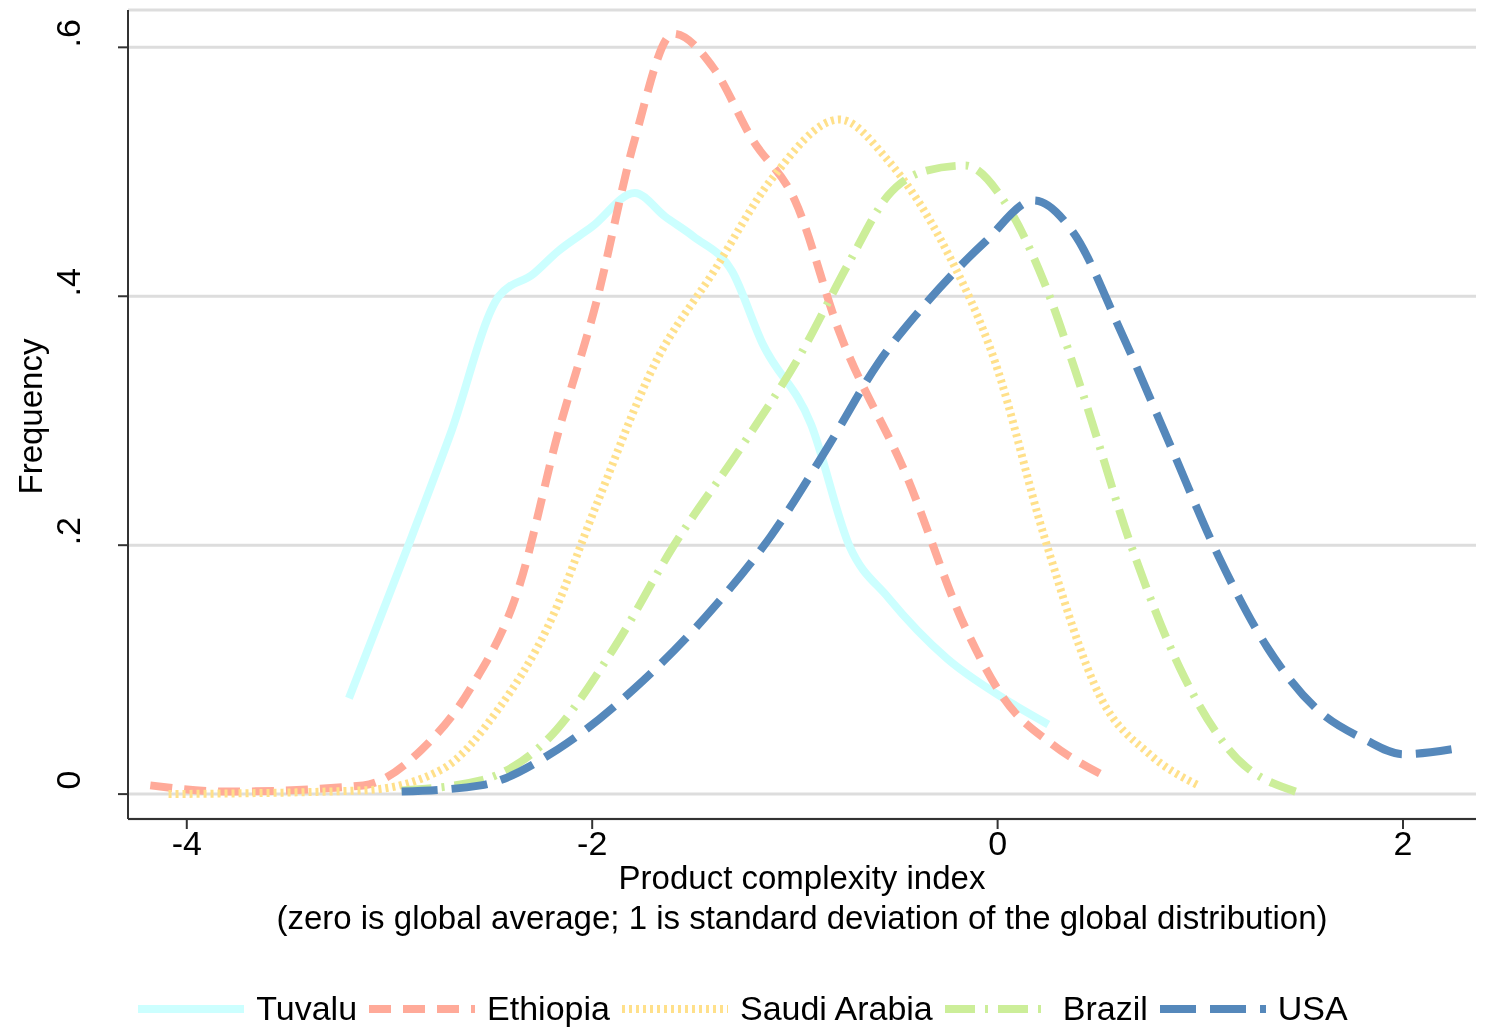 The width and height of the screenshot is (1486, 1034). Describe the element at coordinates (1312, 1008) in the screenshot. I see `legend-label: USA` at that location.